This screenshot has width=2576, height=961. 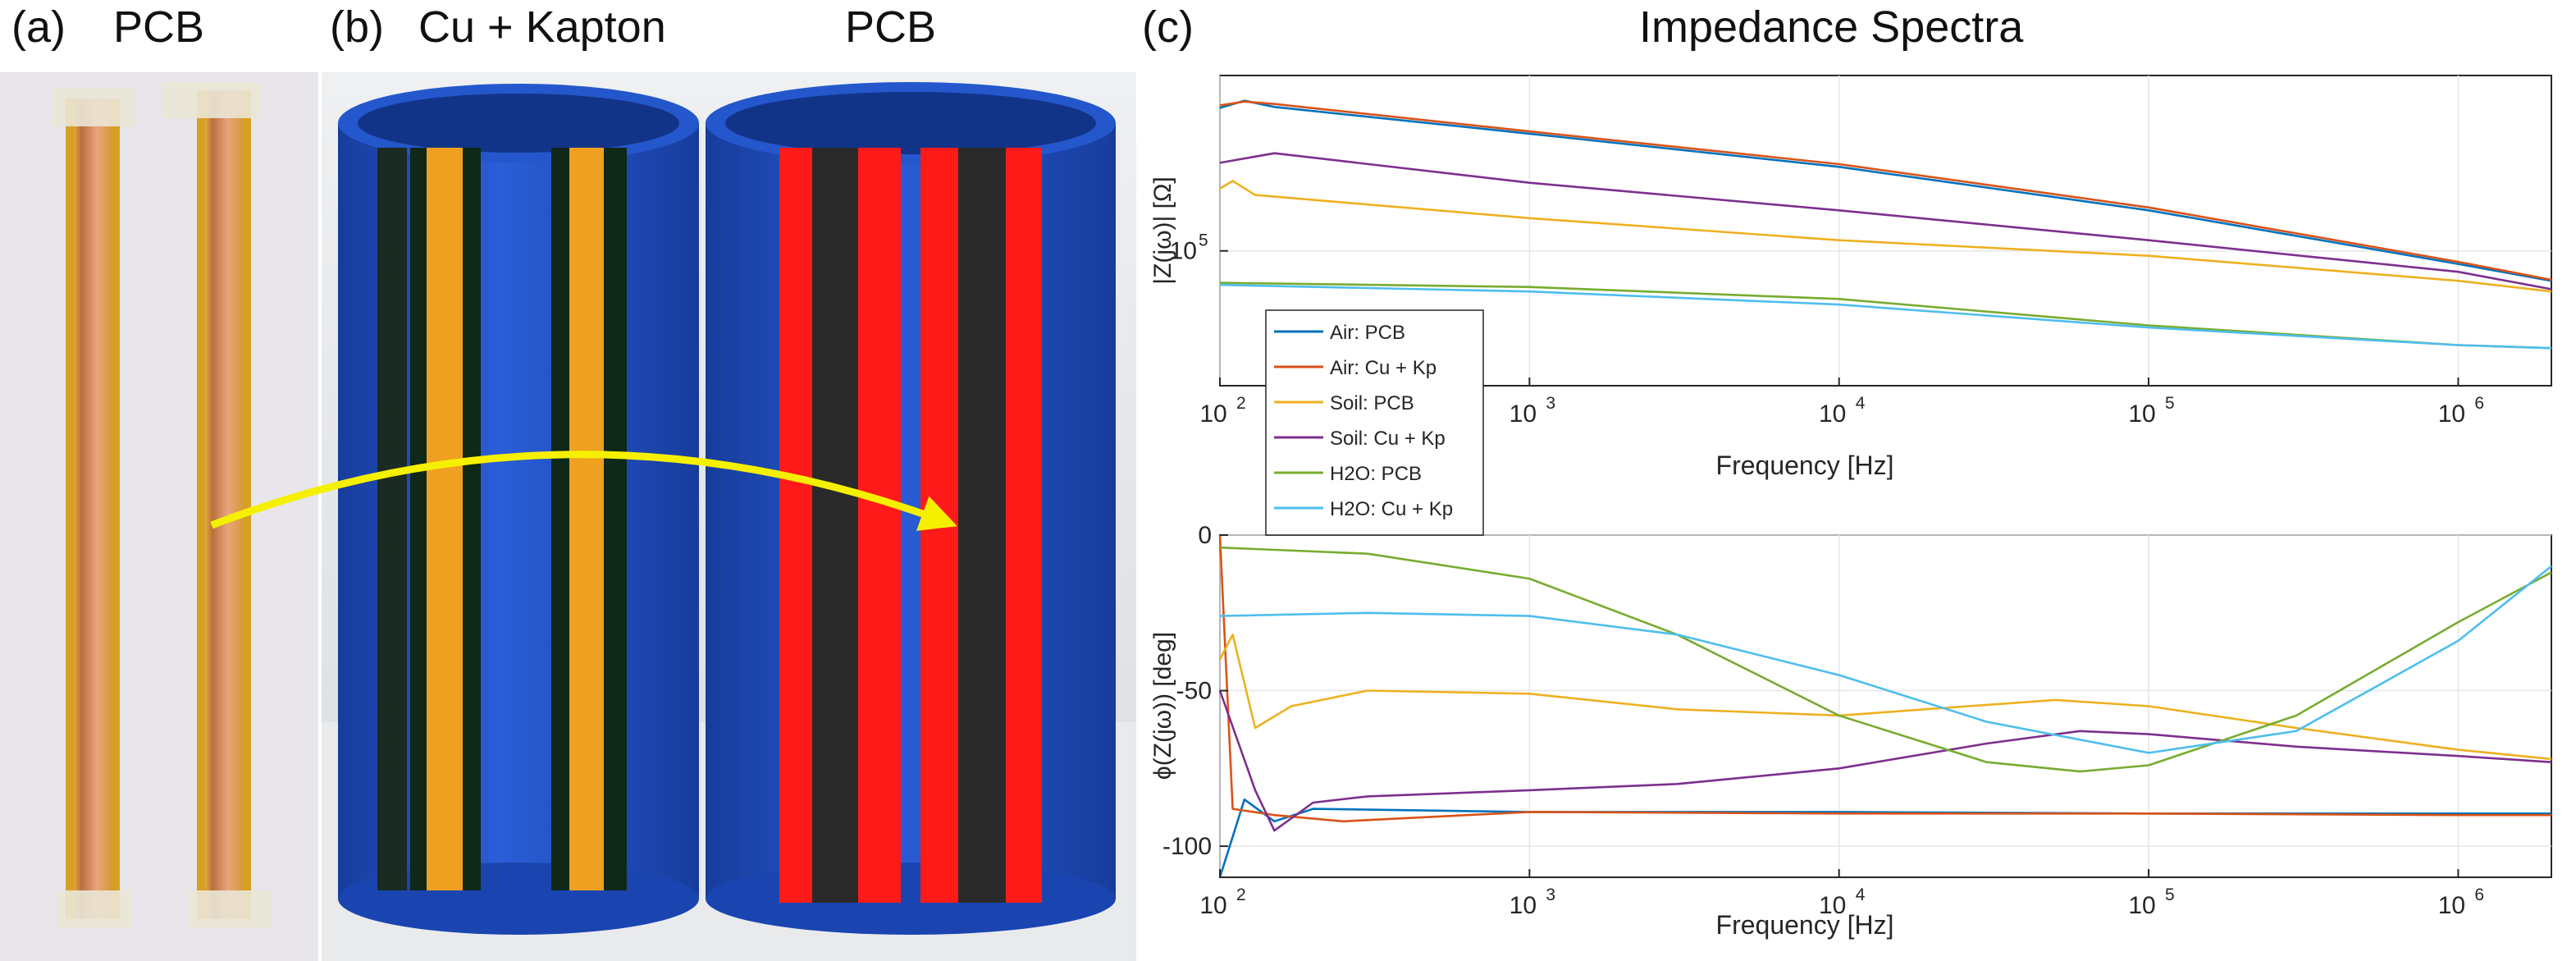 I want to click on magnitude-ytick-label: 10, so click(x=1184, y=251).